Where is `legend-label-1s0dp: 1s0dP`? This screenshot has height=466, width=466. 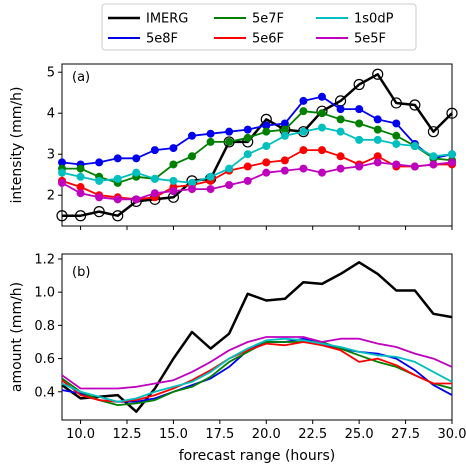
legend-label-1s0dp: 1s0dP is located at coordinates (374, 19).